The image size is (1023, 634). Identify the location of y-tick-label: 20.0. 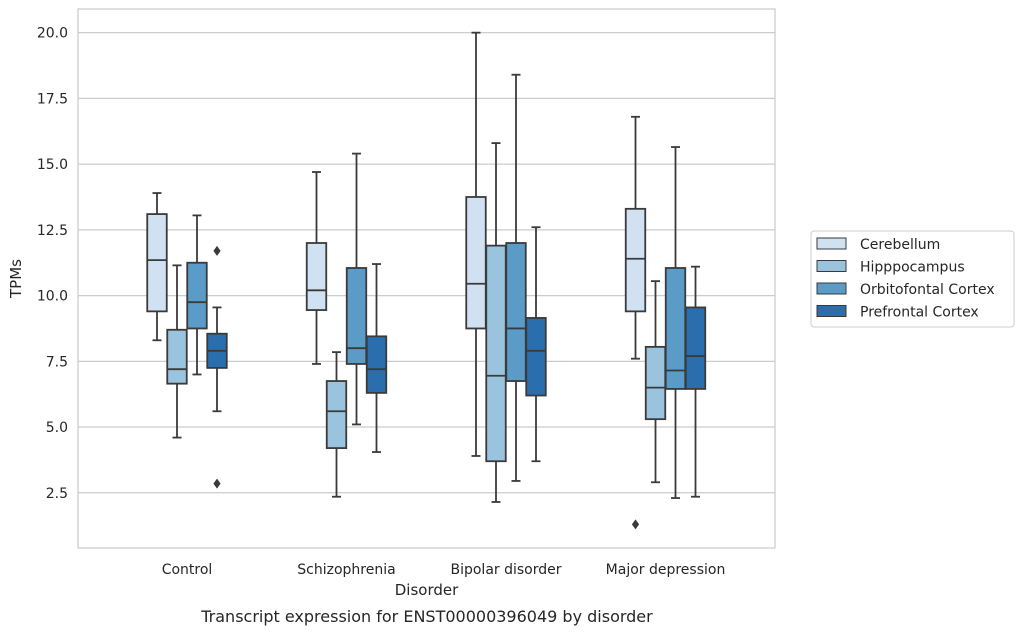
(52, 34).